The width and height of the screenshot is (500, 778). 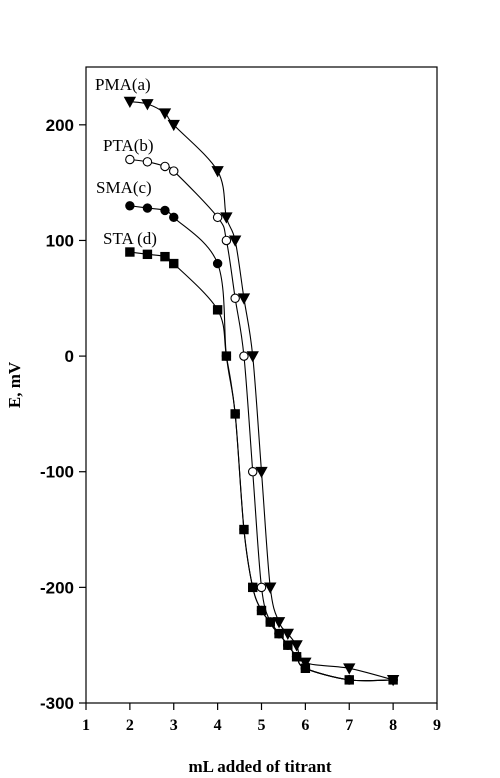 What do you see at coordinates (262, 725) in the screenshot?
I see `x-tick-label: 5` at bounding box center [262, 725].